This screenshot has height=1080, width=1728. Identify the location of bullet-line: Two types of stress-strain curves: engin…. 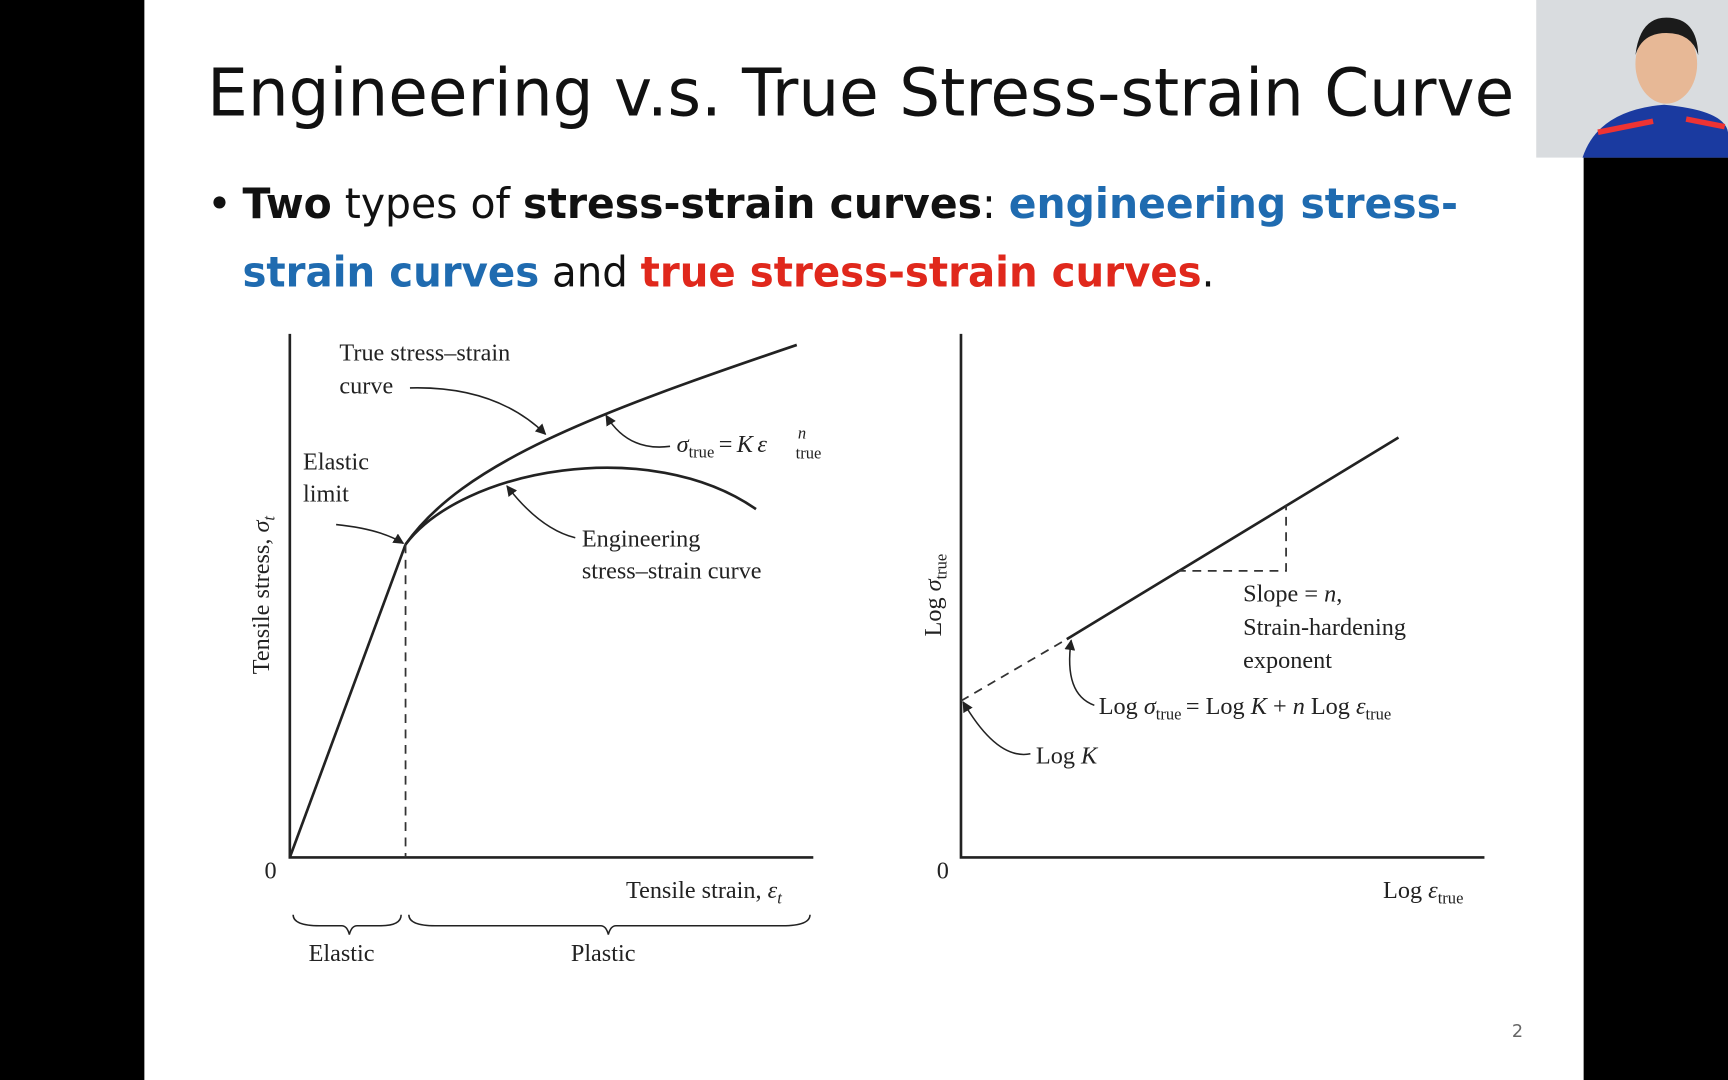
(850, 203).